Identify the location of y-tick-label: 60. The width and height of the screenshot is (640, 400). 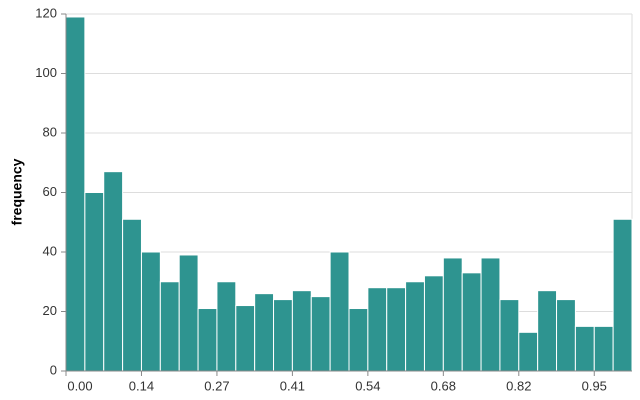
(50, 191).